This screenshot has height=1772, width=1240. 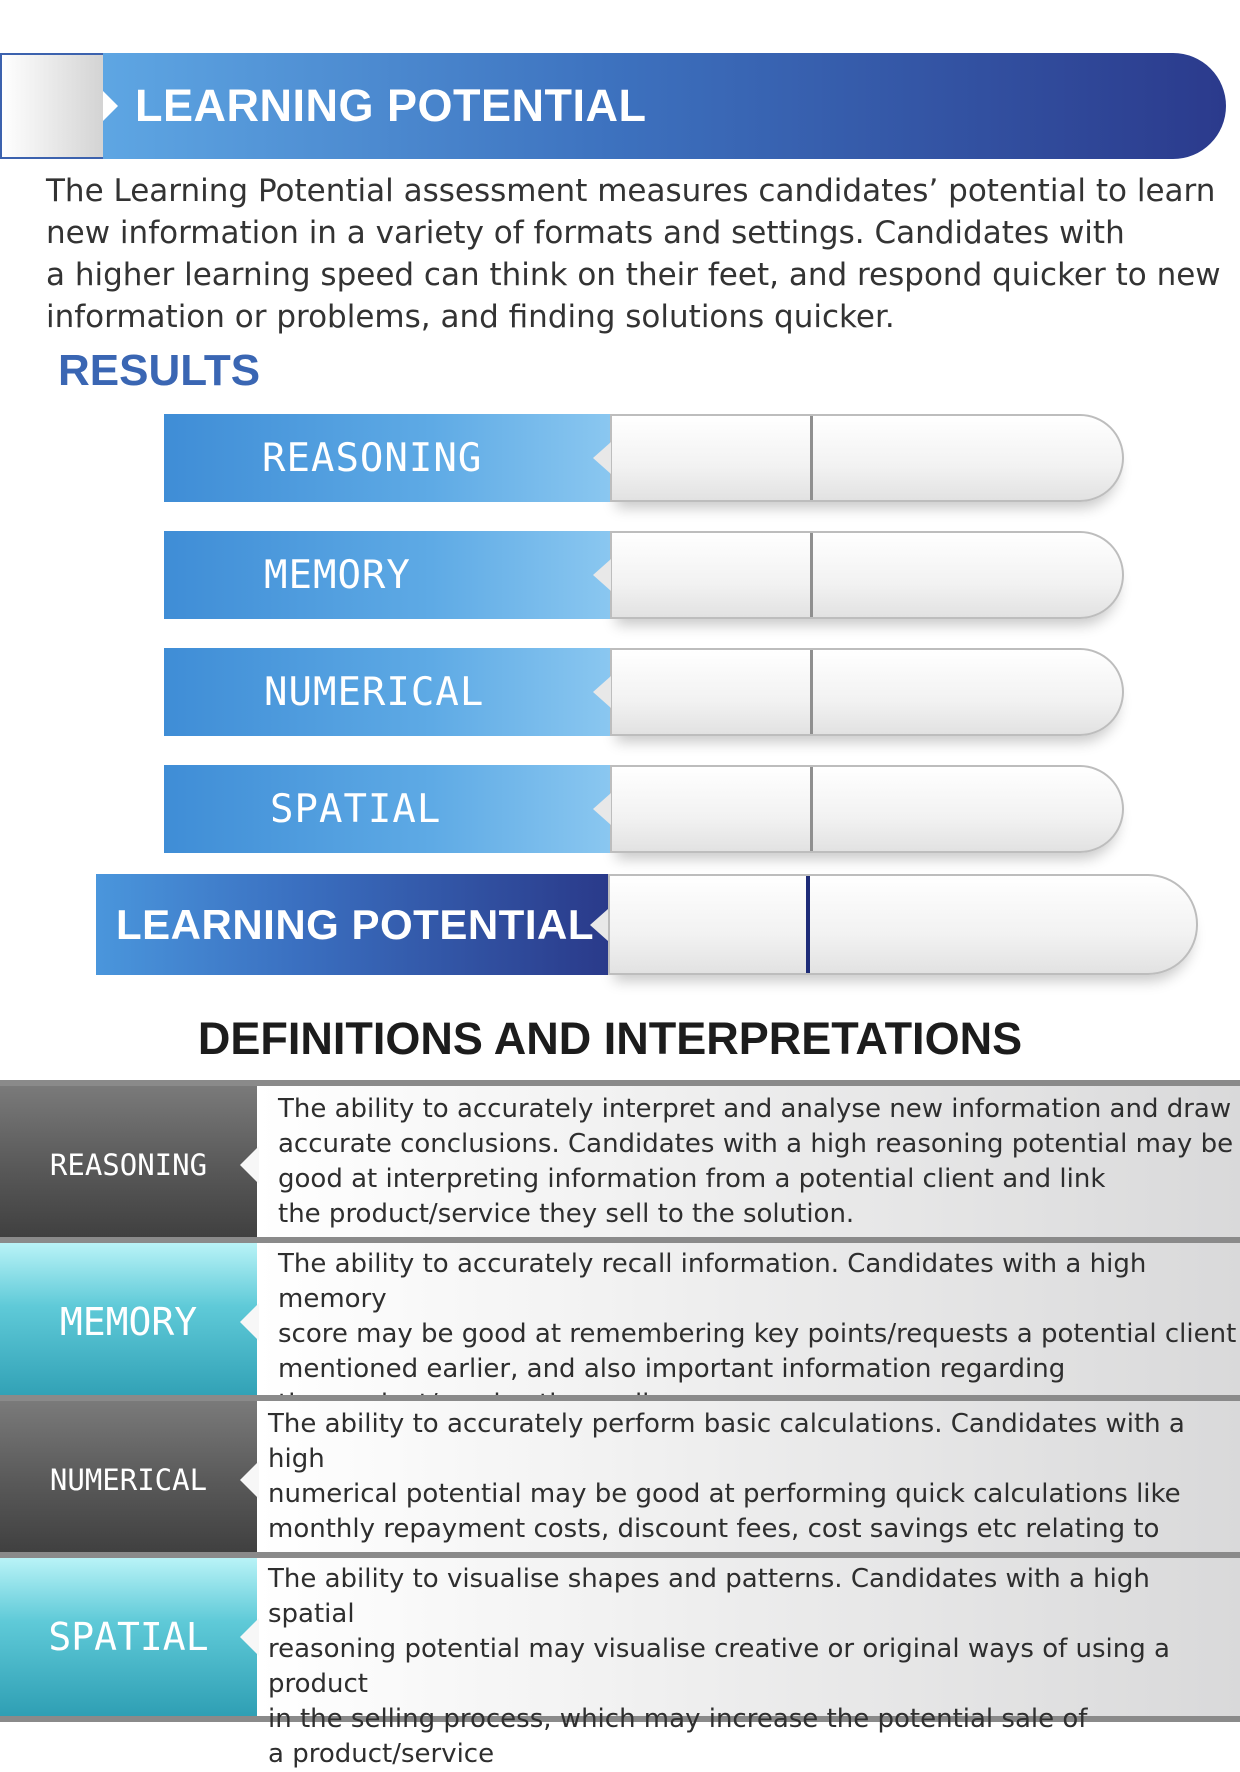 What do you see at coordinates (387, 692) in the screenshot?
I see `result-label: NUMERICAL` at bounding box center [387, 692].